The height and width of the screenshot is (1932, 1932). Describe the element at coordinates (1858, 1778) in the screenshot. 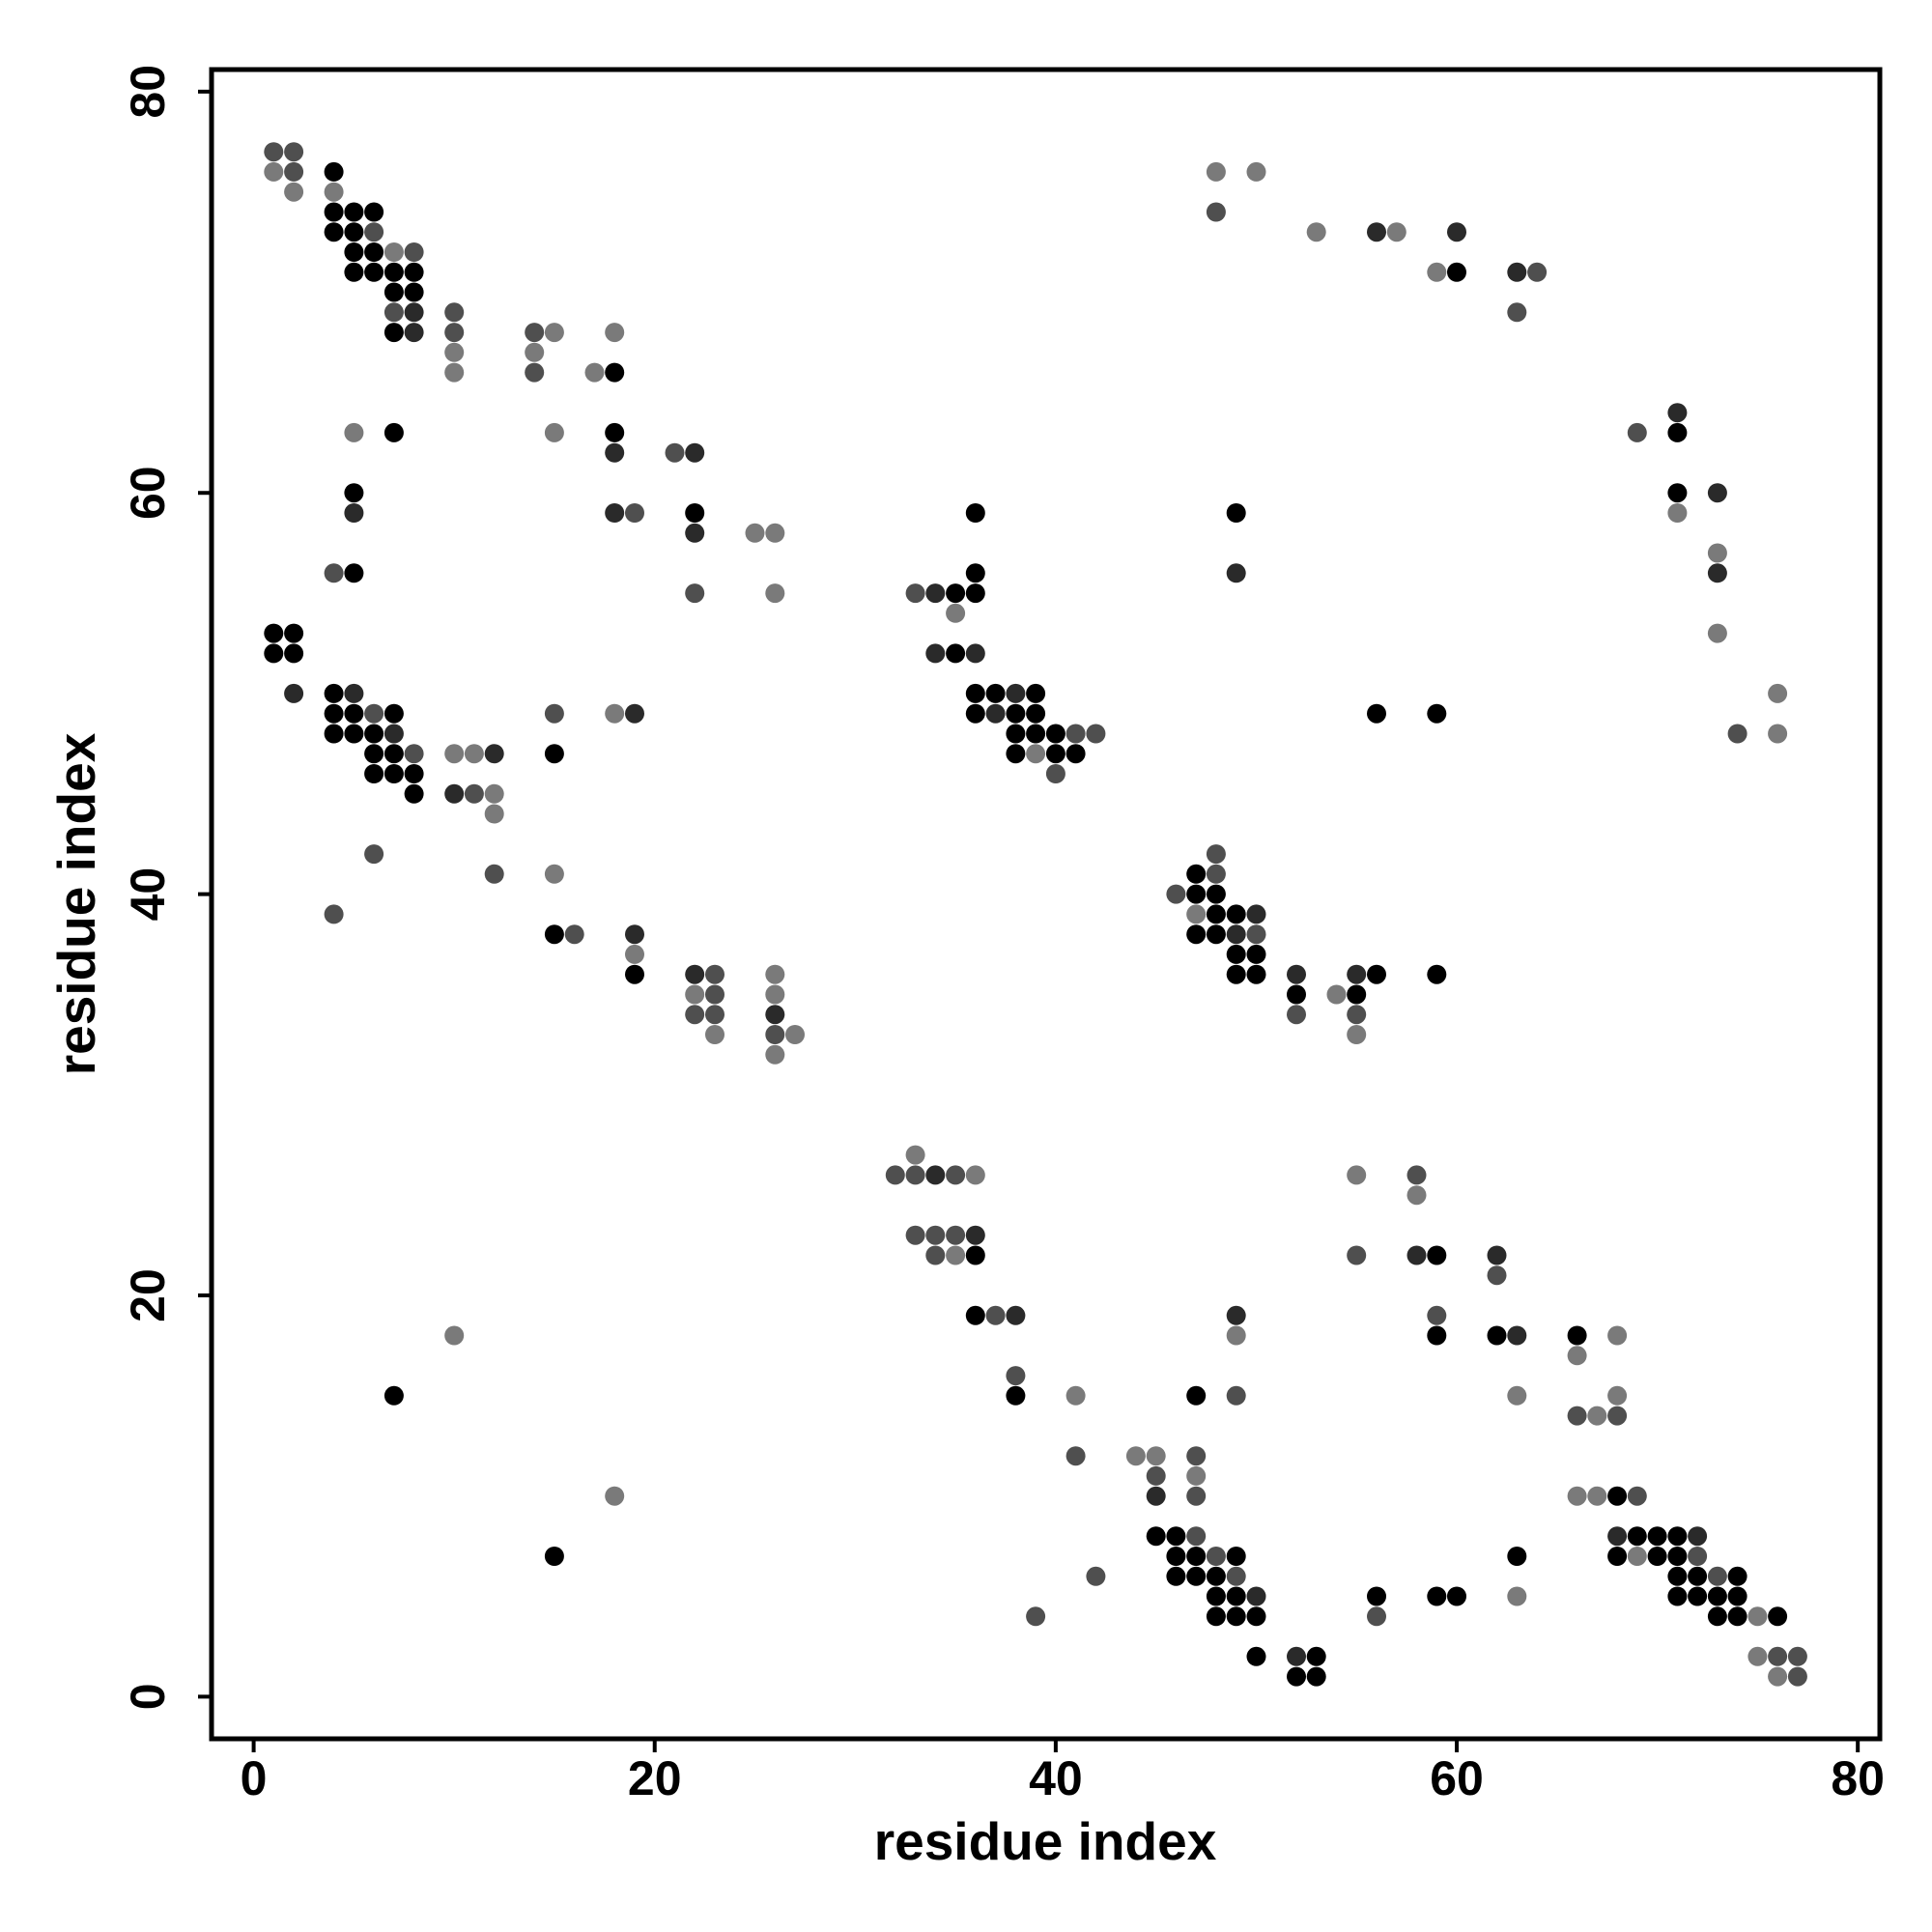

I see `x-tick-label: 80` at that location.